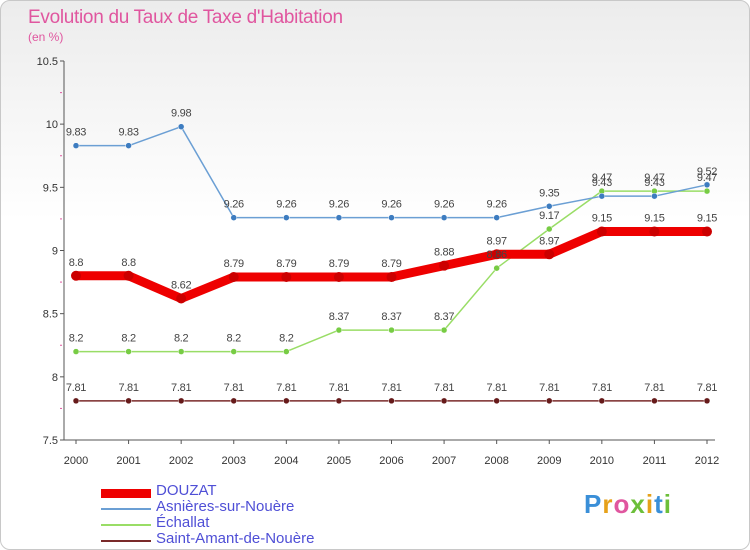 The width and height of the screenshot is (750, 550). What do you see at coordinates (128, 263) in the screenshot?
I see `data-label: 8.8` at bounding box center [128, 263].